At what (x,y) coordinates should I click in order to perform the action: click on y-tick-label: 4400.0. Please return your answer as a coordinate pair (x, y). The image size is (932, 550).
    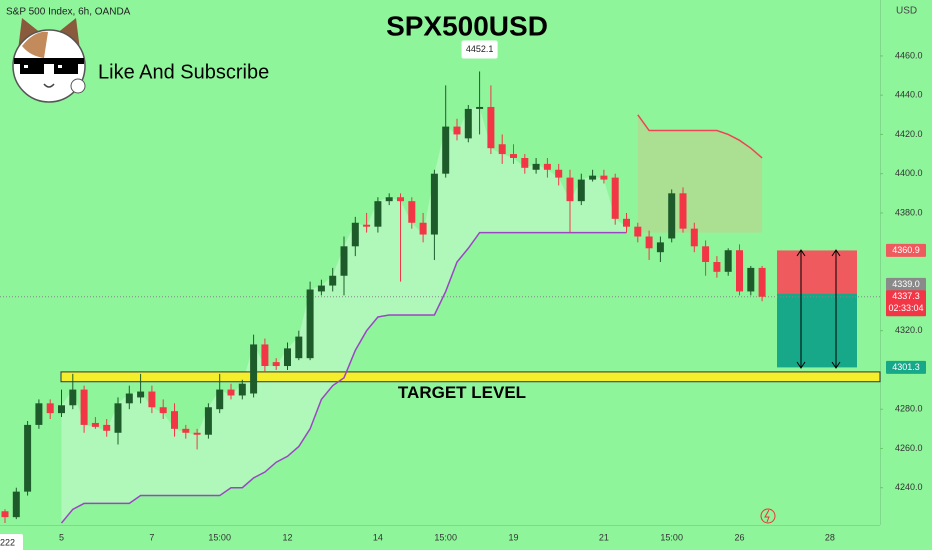
    Looking at the image, I should click on (909, 173).